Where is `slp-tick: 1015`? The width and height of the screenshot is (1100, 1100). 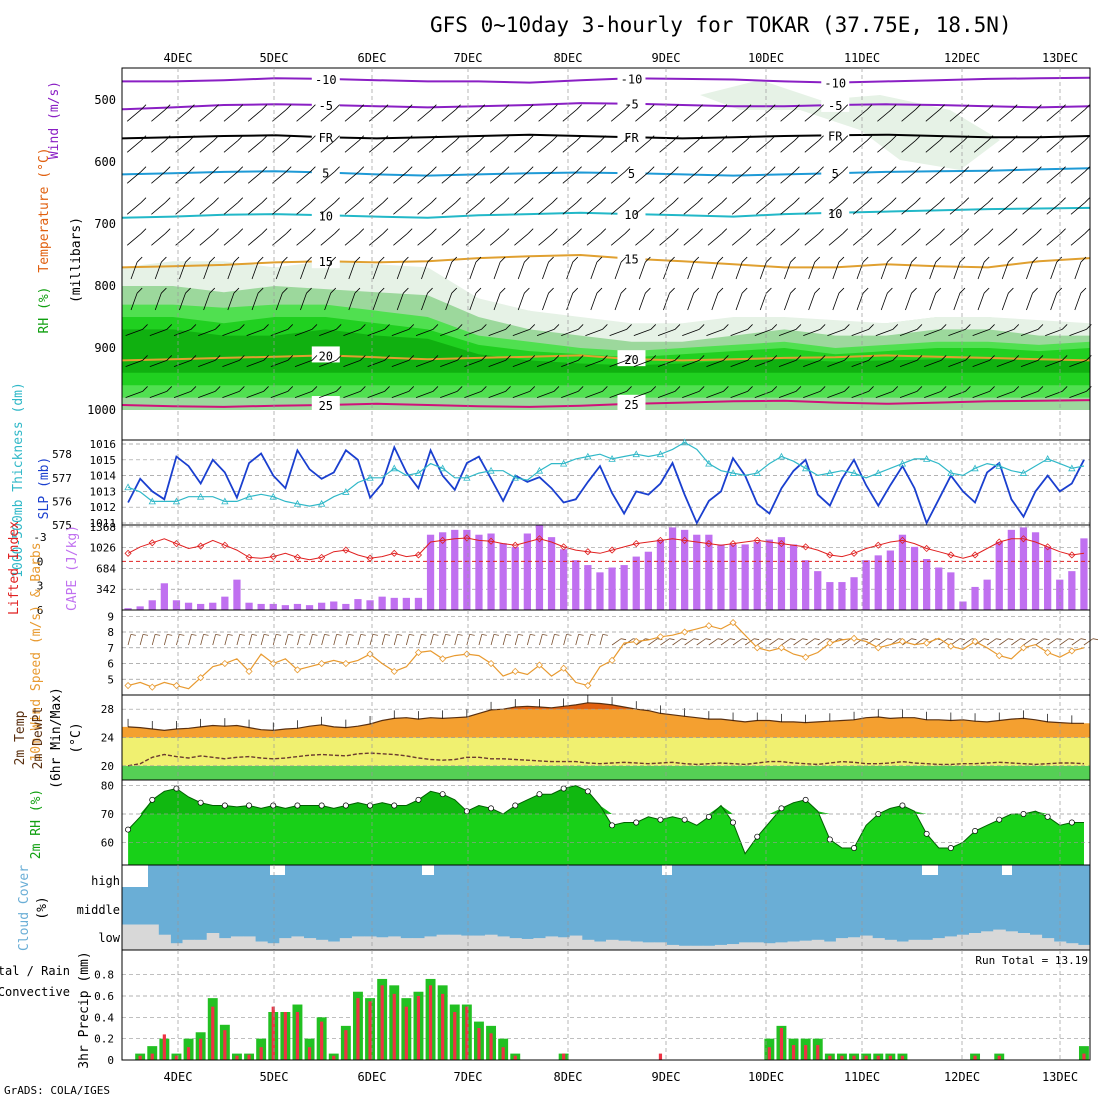
slp-tick: 1015 is located at coordinates (103, 460).